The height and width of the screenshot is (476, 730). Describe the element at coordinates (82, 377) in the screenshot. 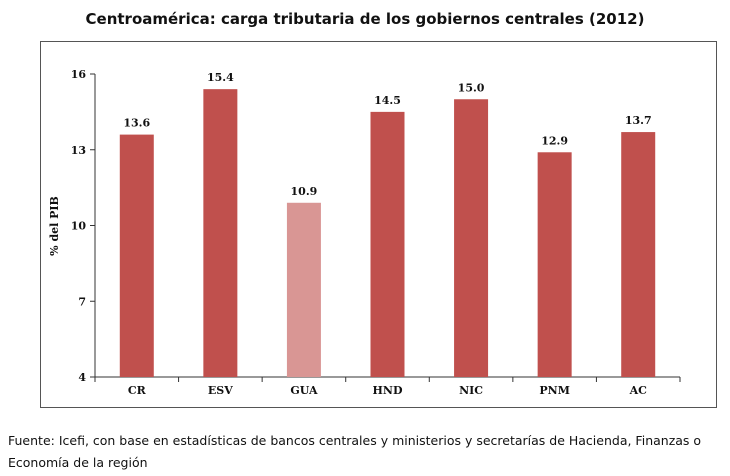

I see `y-tick-label: 4` at that location.